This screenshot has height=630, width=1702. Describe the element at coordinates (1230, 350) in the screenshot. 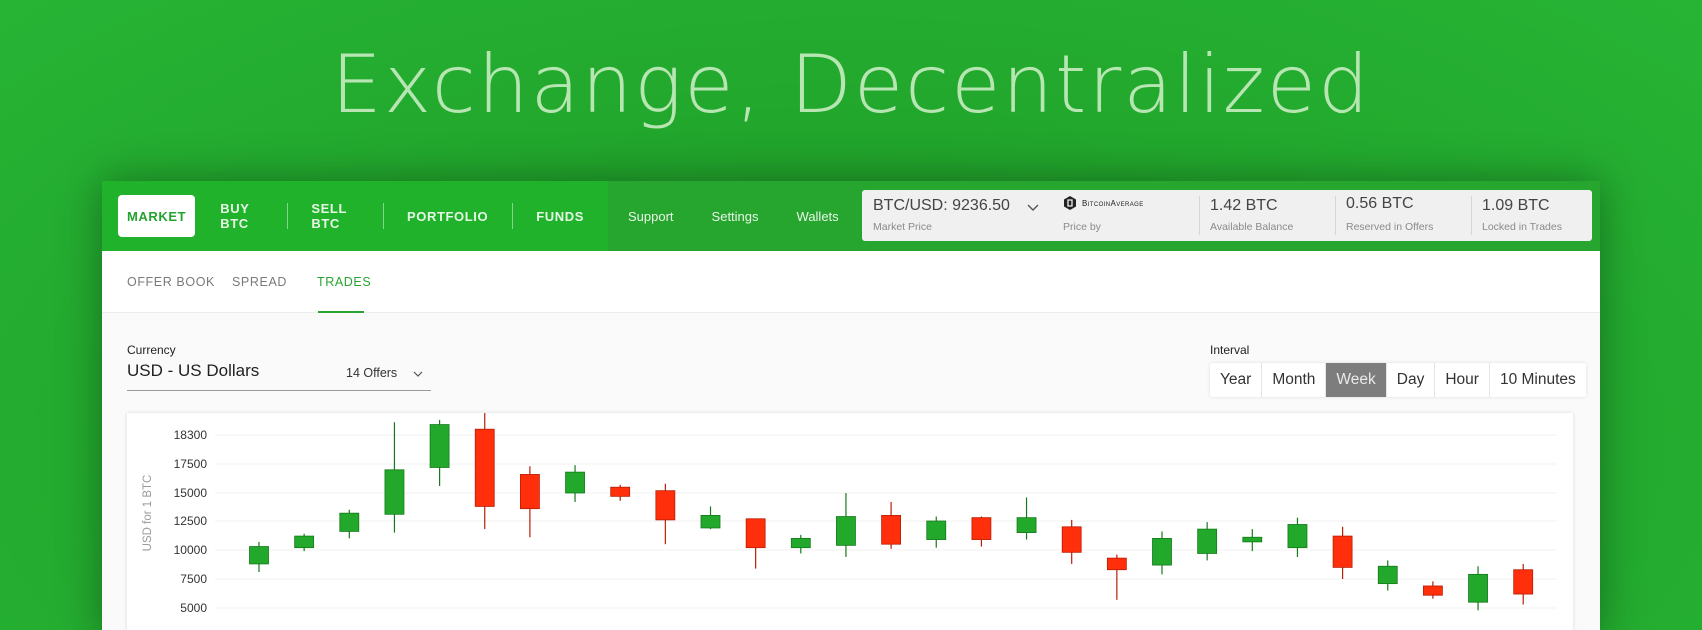

I see `interval-label: Interval` at that location.